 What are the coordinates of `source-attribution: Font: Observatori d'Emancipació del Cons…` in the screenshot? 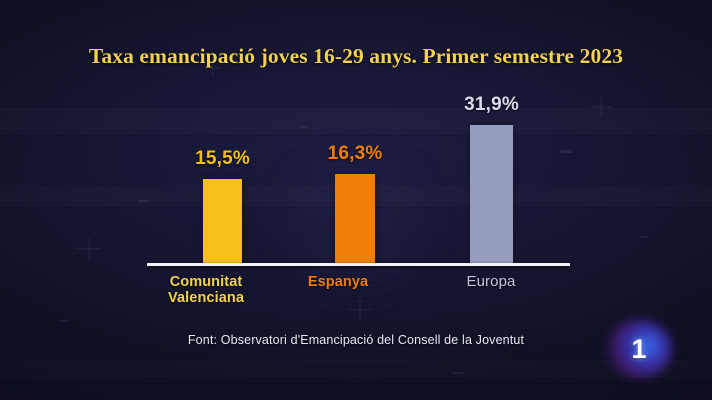 It's located at (356, 340).